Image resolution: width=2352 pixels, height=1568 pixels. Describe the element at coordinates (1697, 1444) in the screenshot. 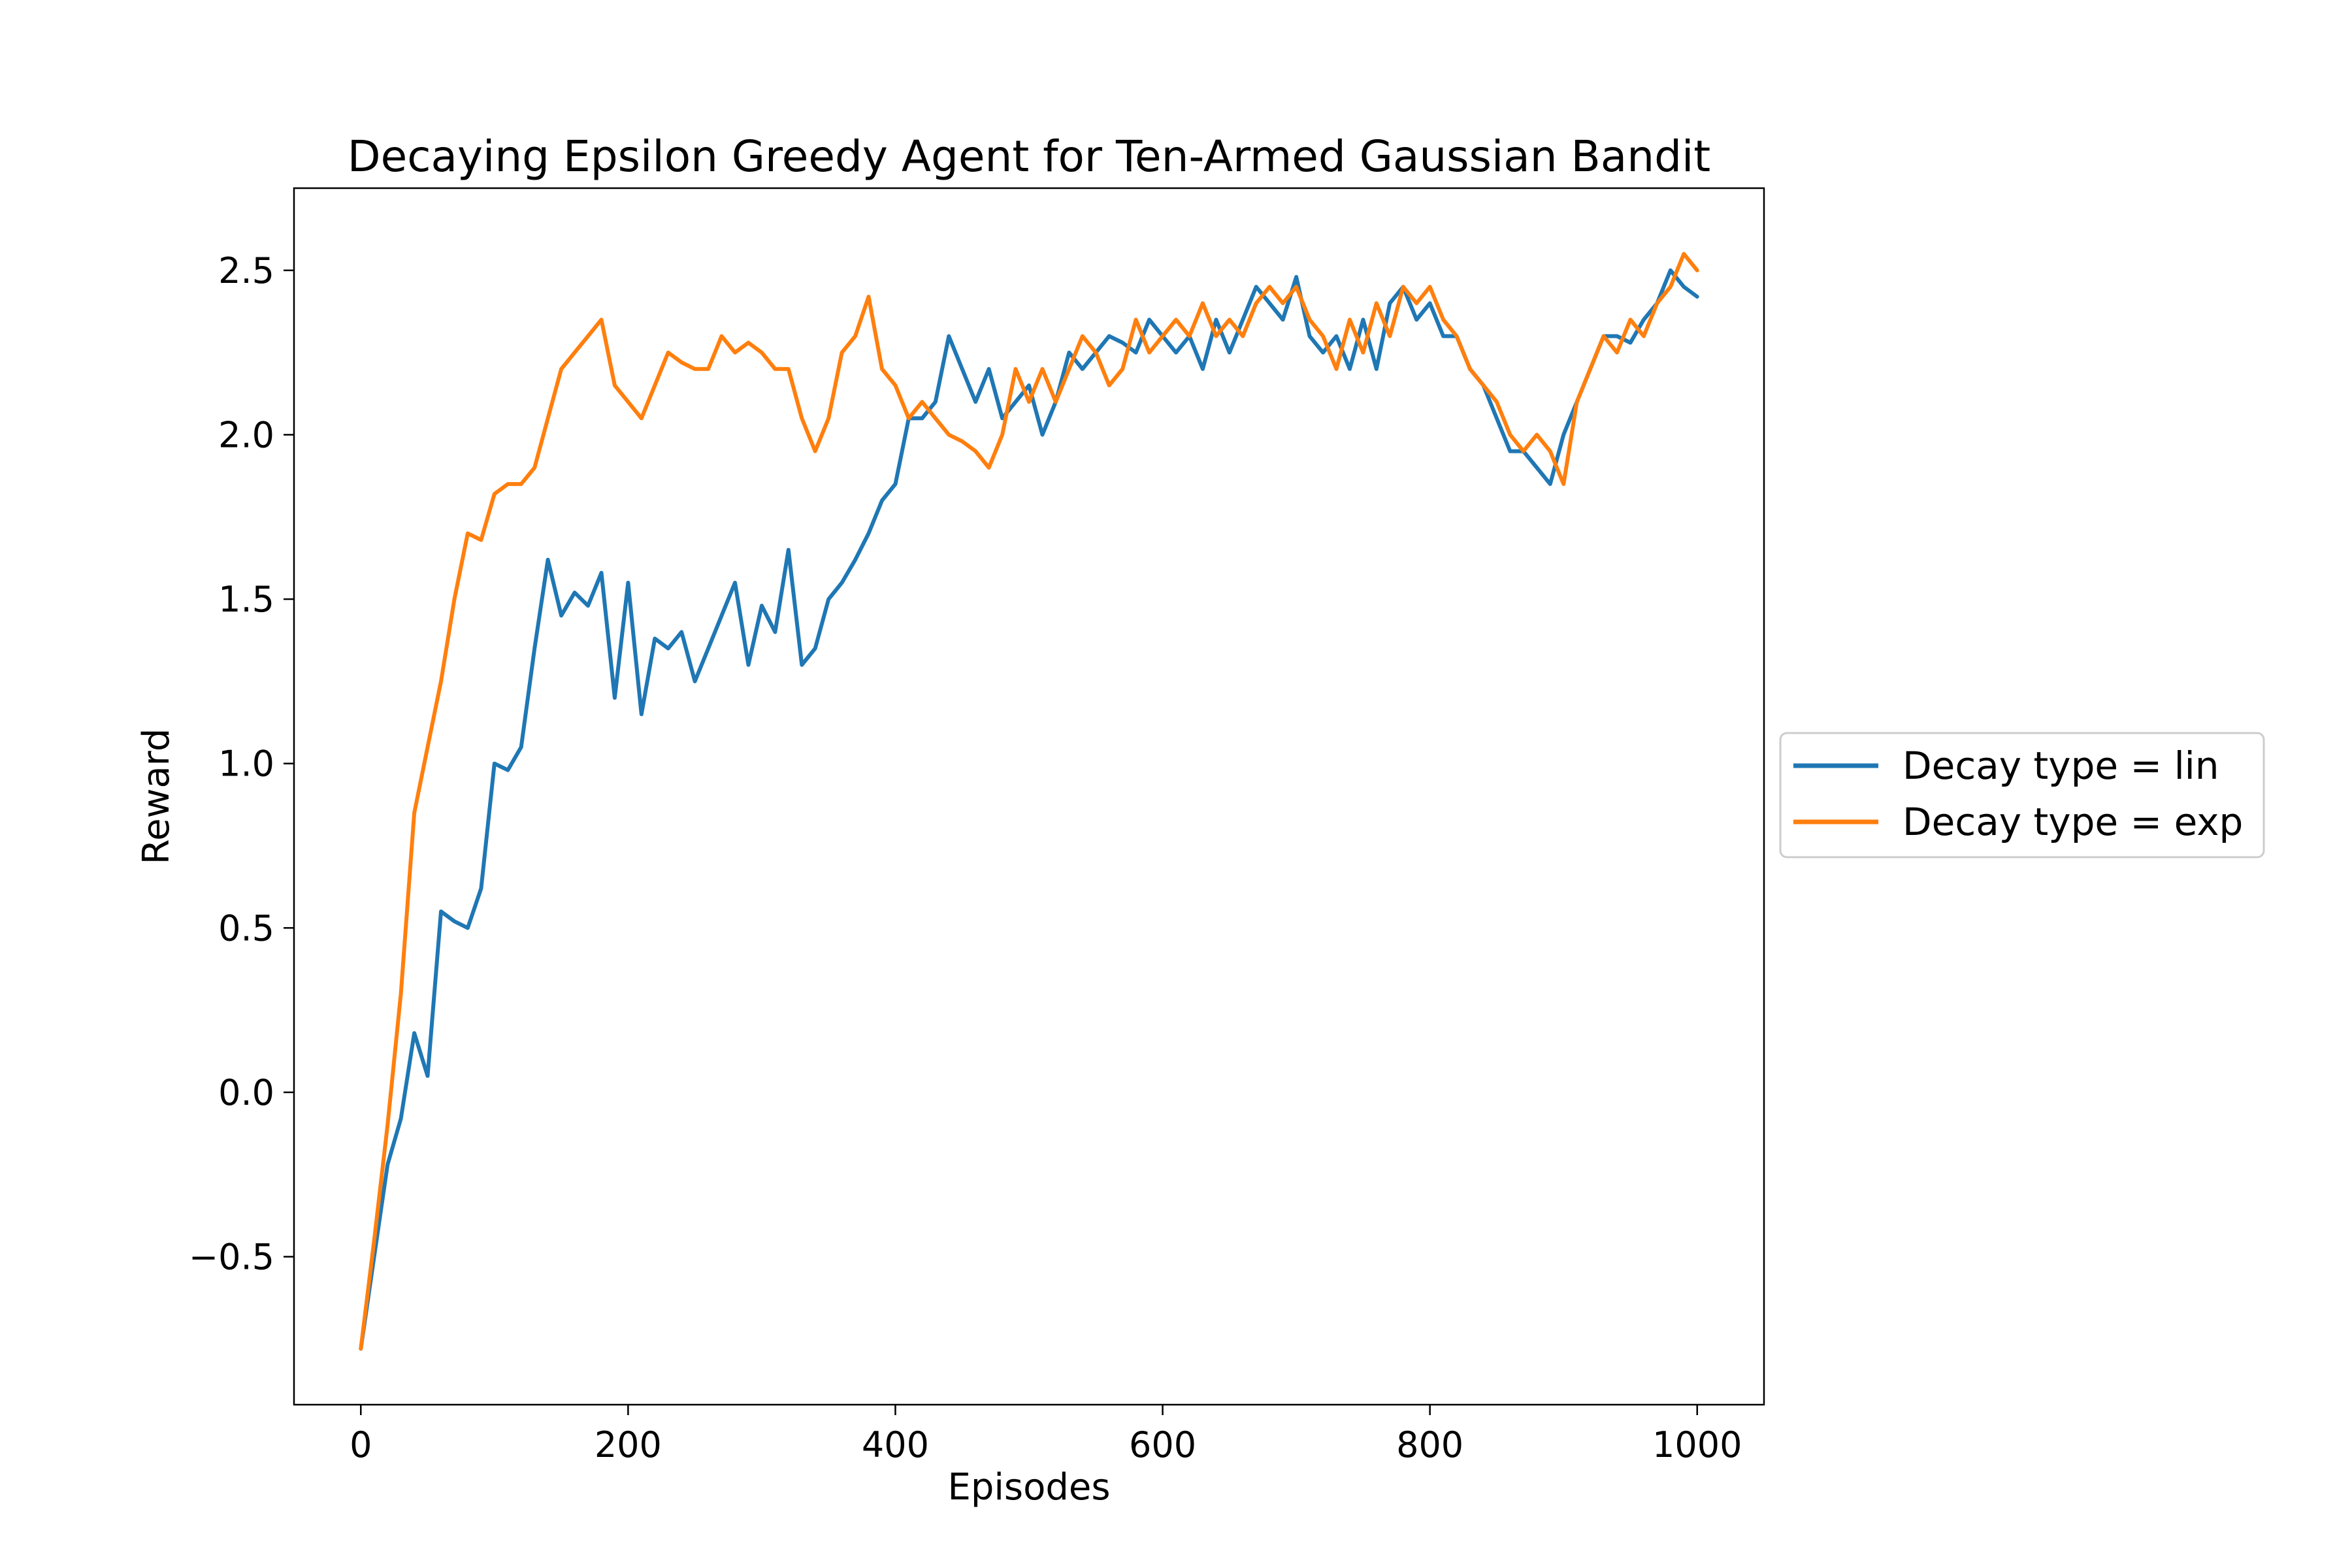

I see `x-tick-label: 1000` at that location.